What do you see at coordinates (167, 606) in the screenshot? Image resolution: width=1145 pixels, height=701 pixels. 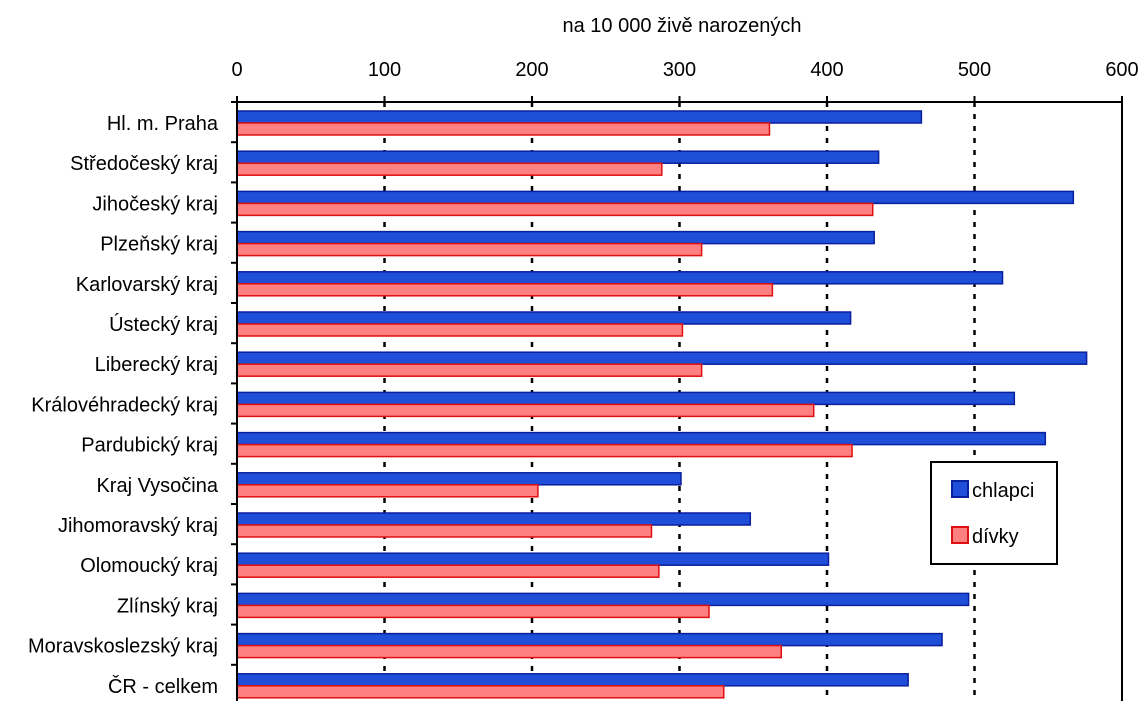 I see `category-label: Zlínský kraj` at bounding box center [167, 606].